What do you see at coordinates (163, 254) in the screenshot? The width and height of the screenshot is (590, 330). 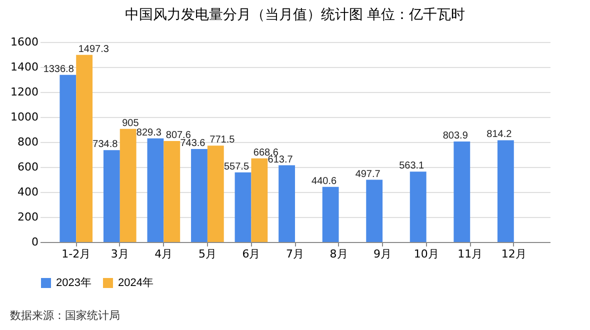 I see `x-tick-label: 4月` at bounding box center [163, 254].